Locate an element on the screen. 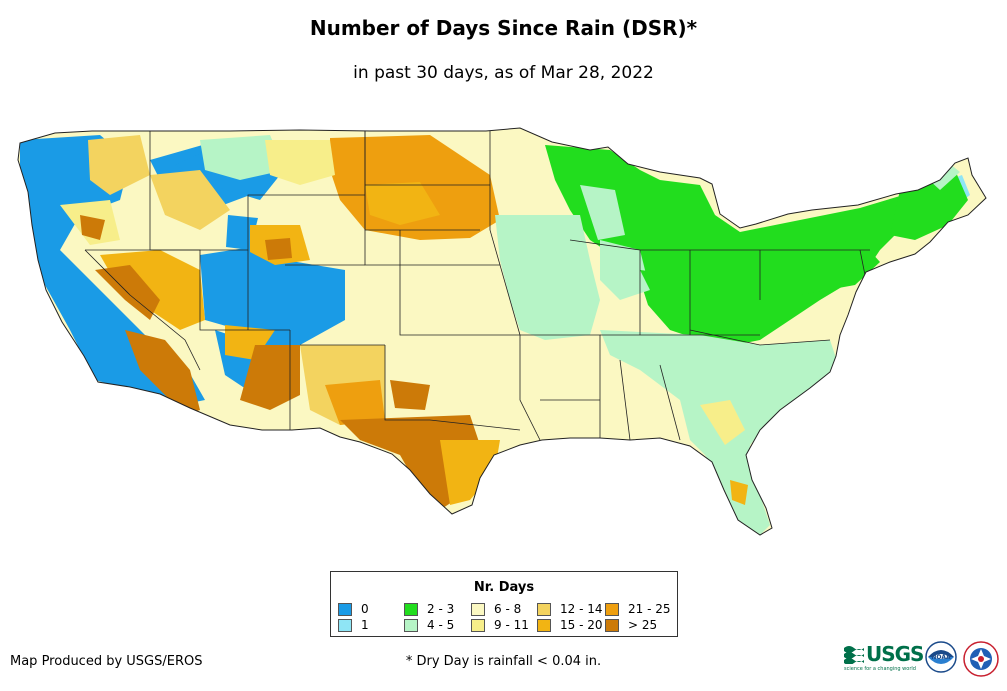 The height and width of the screenshot is (691, 1007). legend-item-3: 4 - 5 is located at coordinates (429, 625).